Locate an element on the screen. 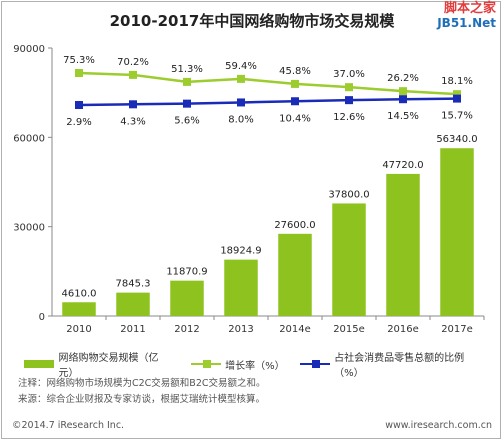  site-watermark: 脚本之家 JB51.Net is located at coordinates (466, 16).